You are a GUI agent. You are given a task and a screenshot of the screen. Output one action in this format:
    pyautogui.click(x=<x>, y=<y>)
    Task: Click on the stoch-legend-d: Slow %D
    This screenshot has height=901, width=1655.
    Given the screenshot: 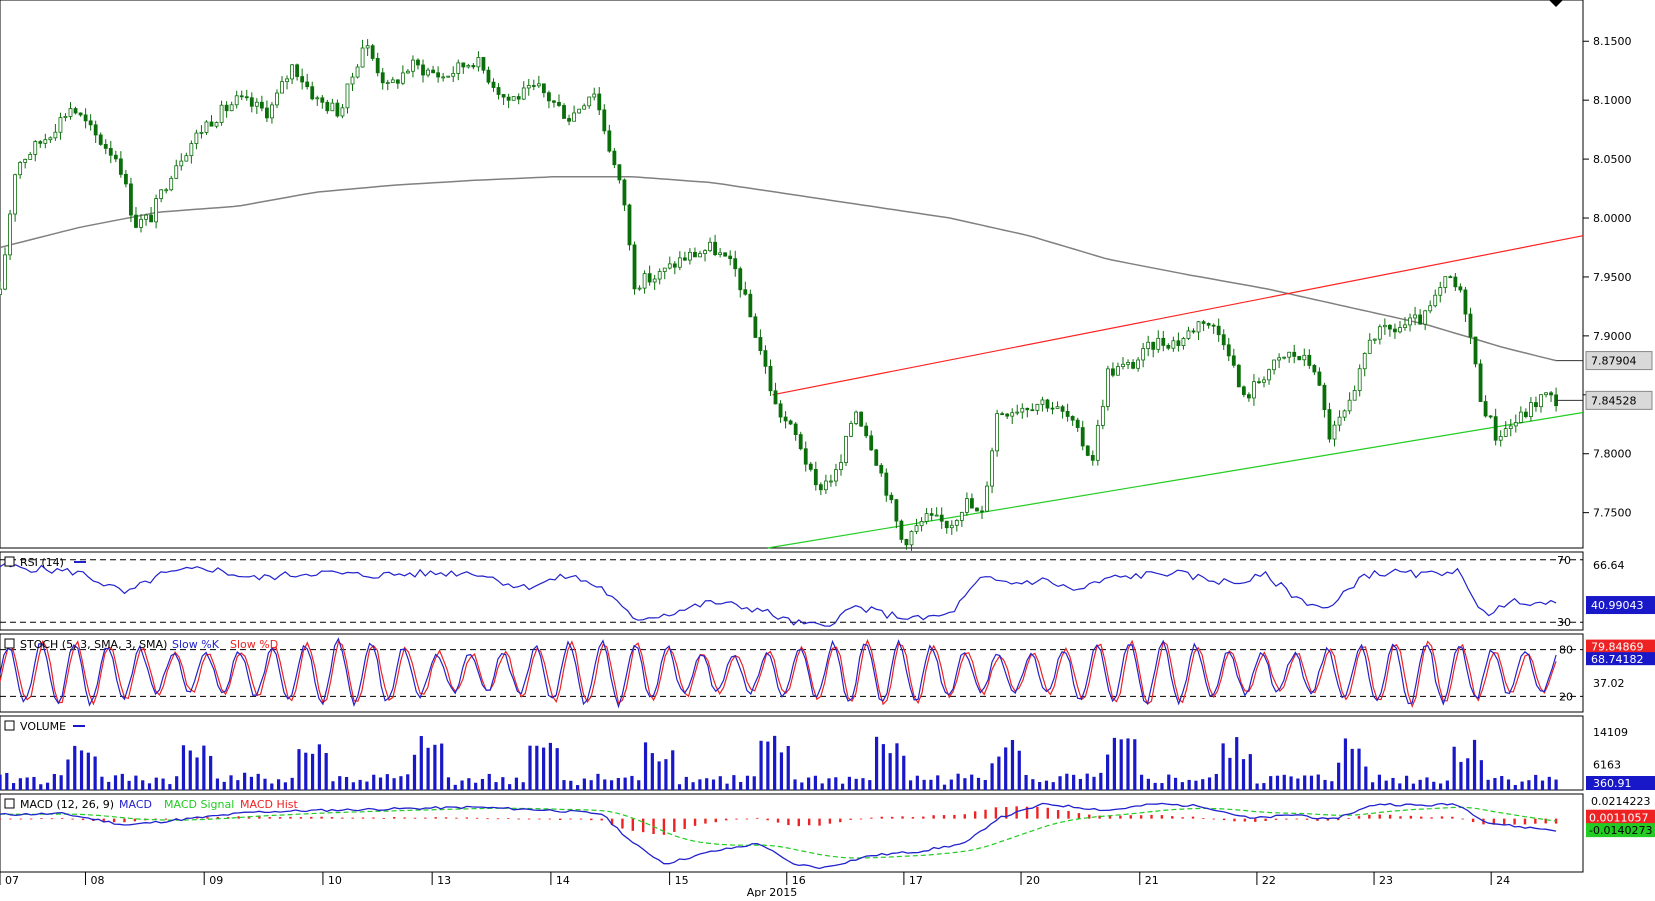 What is the action you would take?
    pyautogui.click(x=254, y=644)
    